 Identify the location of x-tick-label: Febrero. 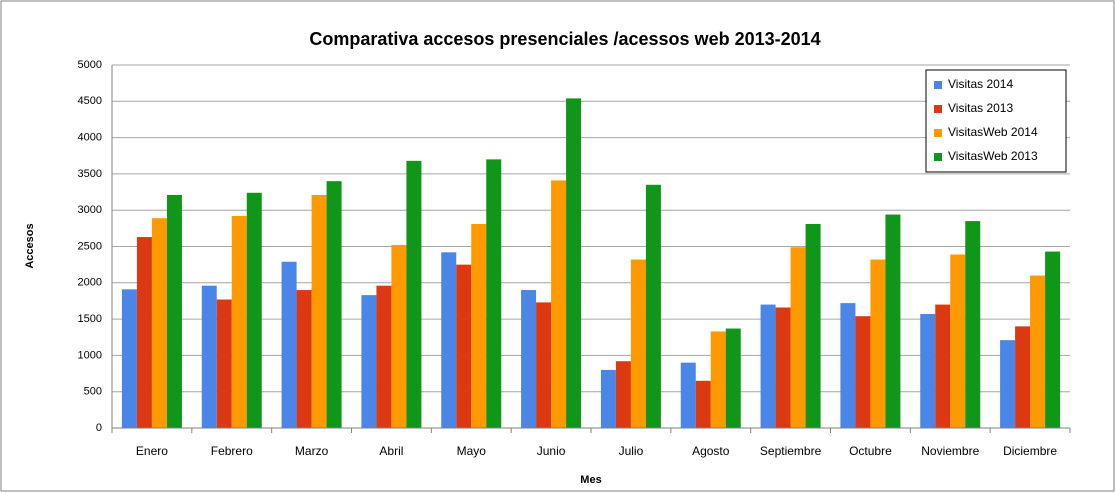
(232, 451).